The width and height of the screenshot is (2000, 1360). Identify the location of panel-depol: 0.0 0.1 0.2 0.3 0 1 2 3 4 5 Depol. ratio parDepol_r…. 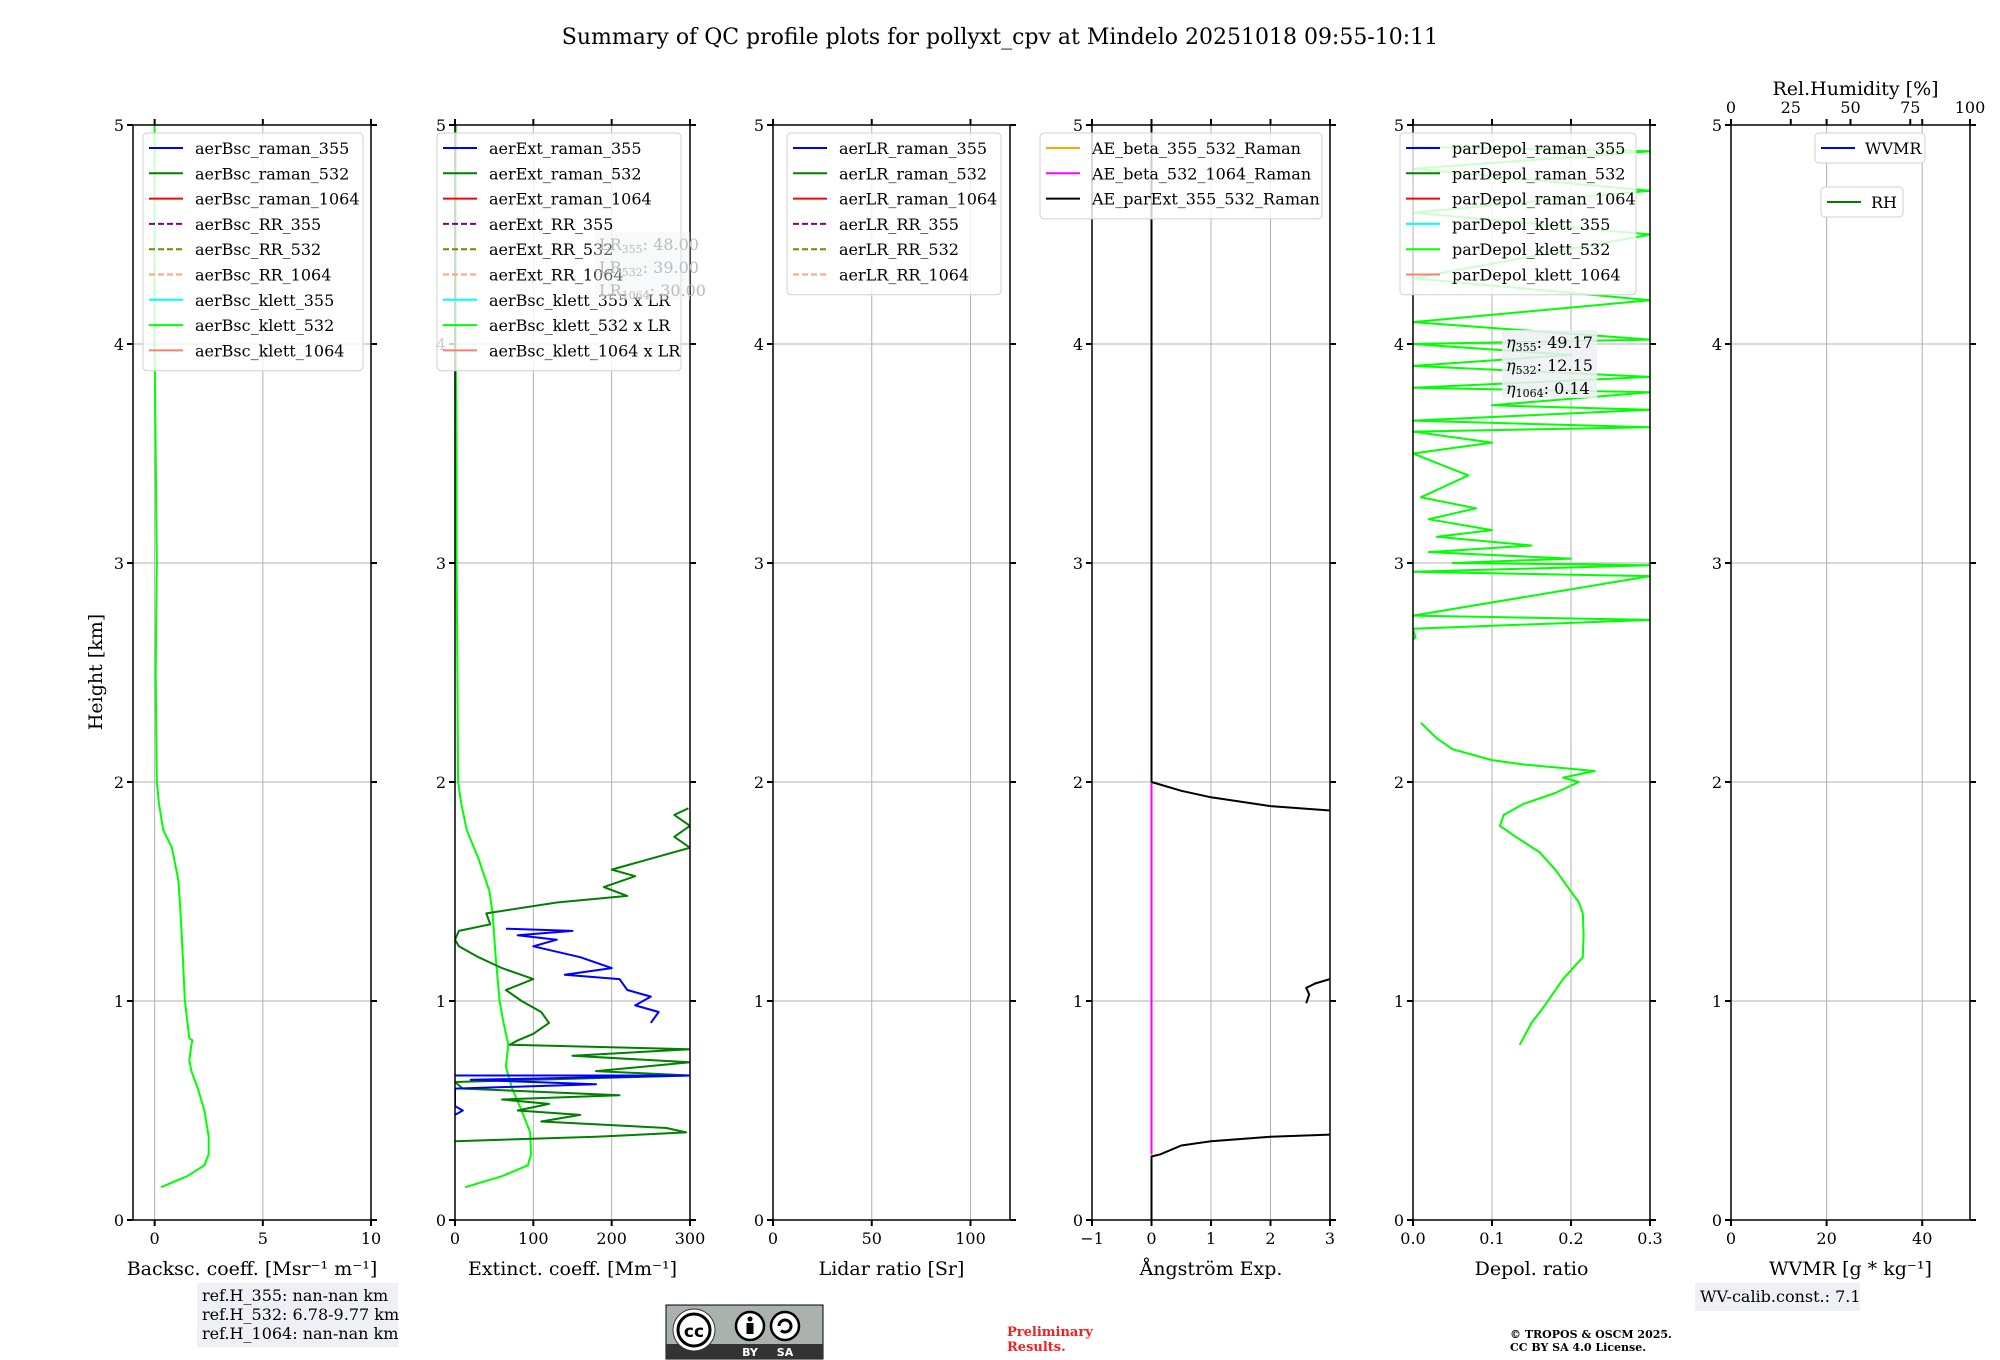
(1528, 698).